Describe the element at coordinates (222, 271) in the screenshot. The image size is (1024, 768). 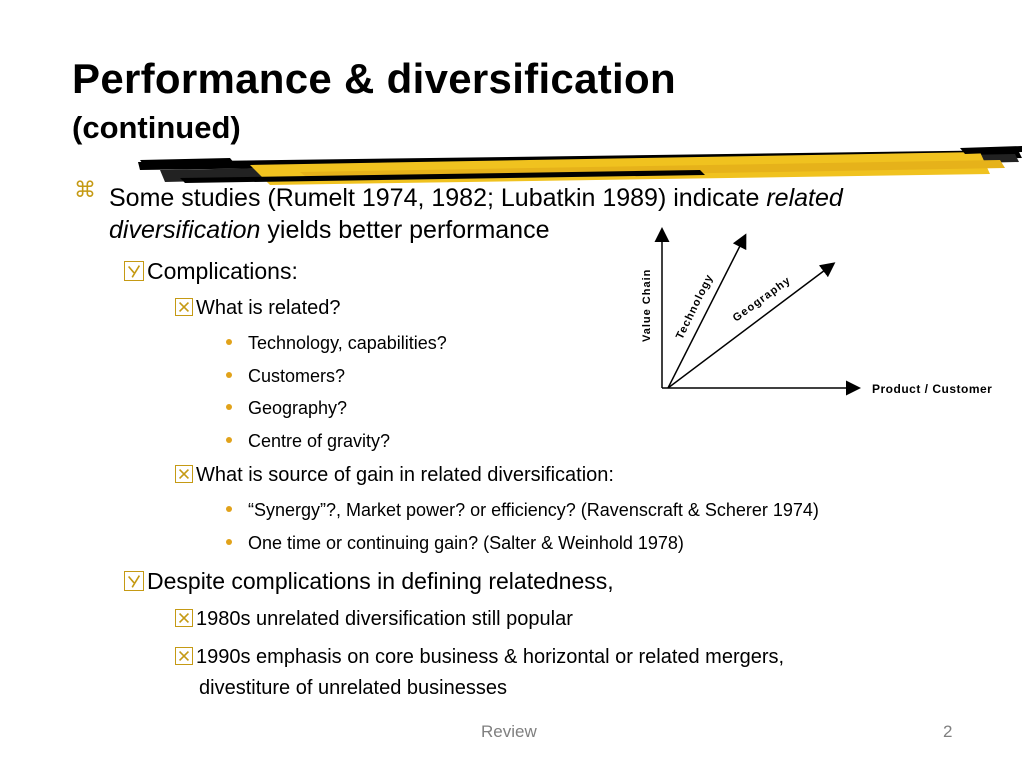
I see `complications-text: Complications:` at that location.